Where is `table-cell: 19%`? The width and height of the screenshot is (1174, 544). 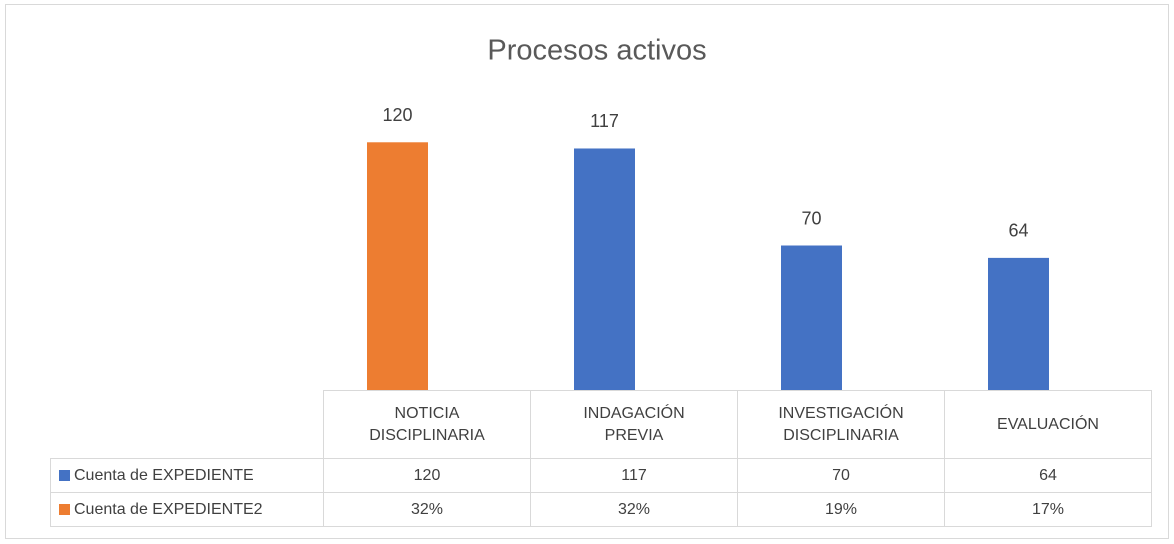 table-cell: 19% is located at coordinates (841, 509).